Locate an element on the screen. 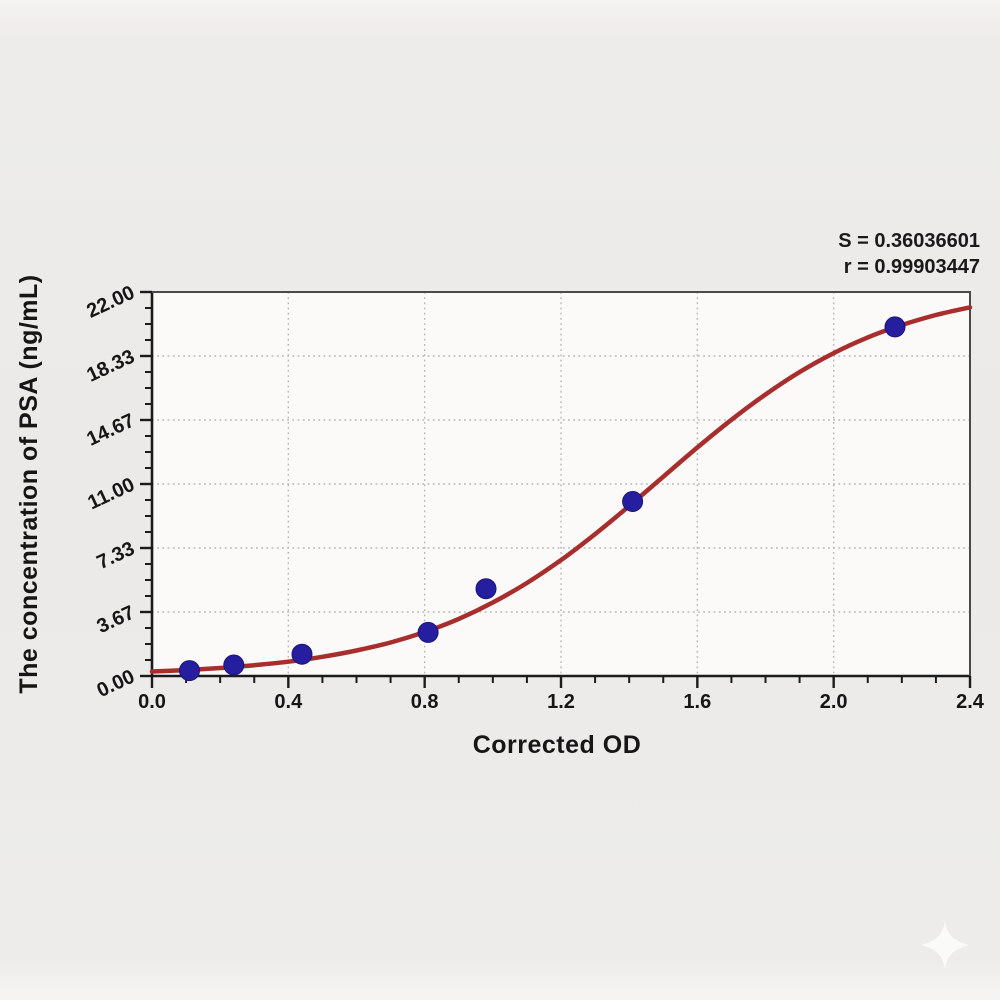 This screenshot has height=1000, width=1000. y-tick-label: 18.33 is located at coordinates (110, 366).